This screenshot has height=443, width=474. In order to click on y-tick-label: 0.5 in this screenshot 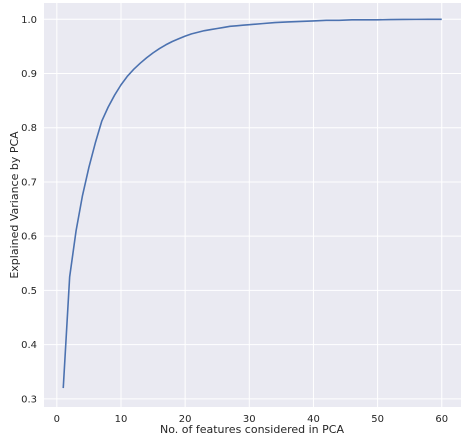, I will do `click(29, 291)`.